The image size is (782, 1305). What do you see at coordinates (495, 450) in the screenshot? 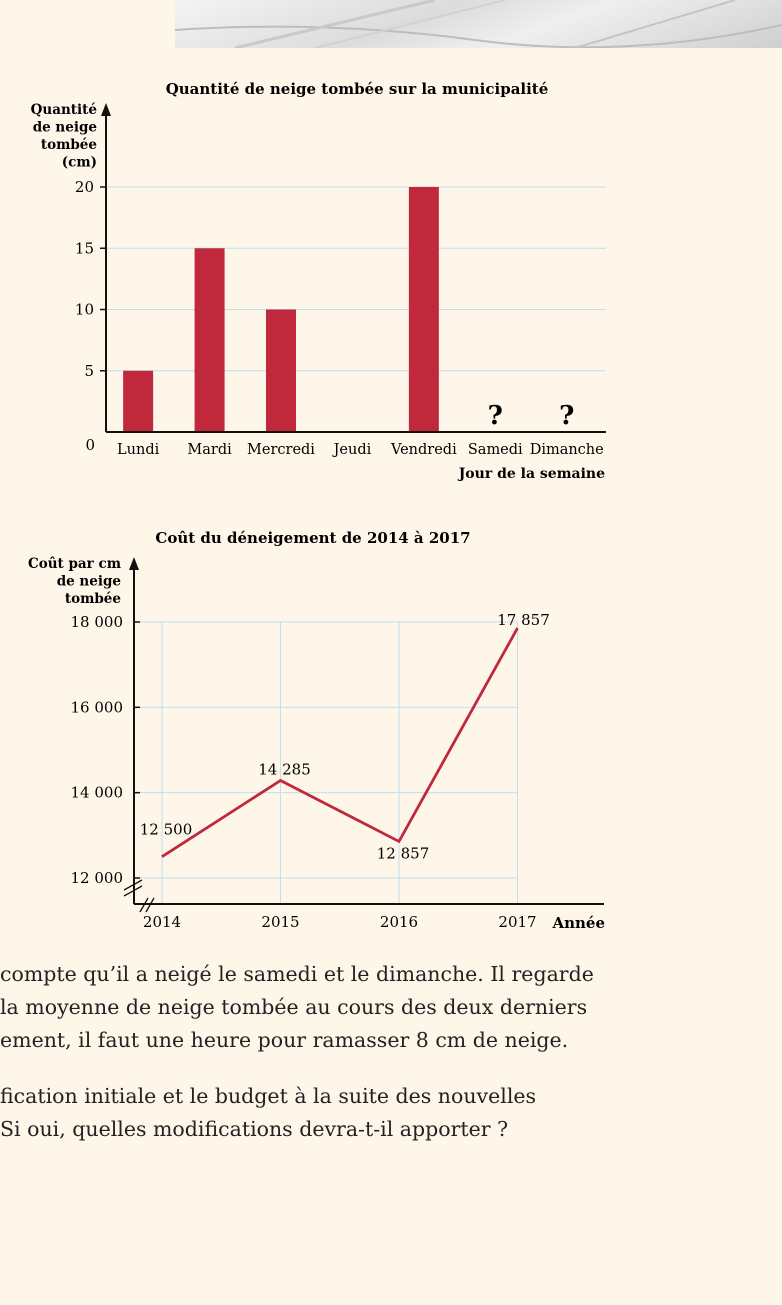
I see `bar-xtick-label: Samedi` at bounding box center [495, 450].